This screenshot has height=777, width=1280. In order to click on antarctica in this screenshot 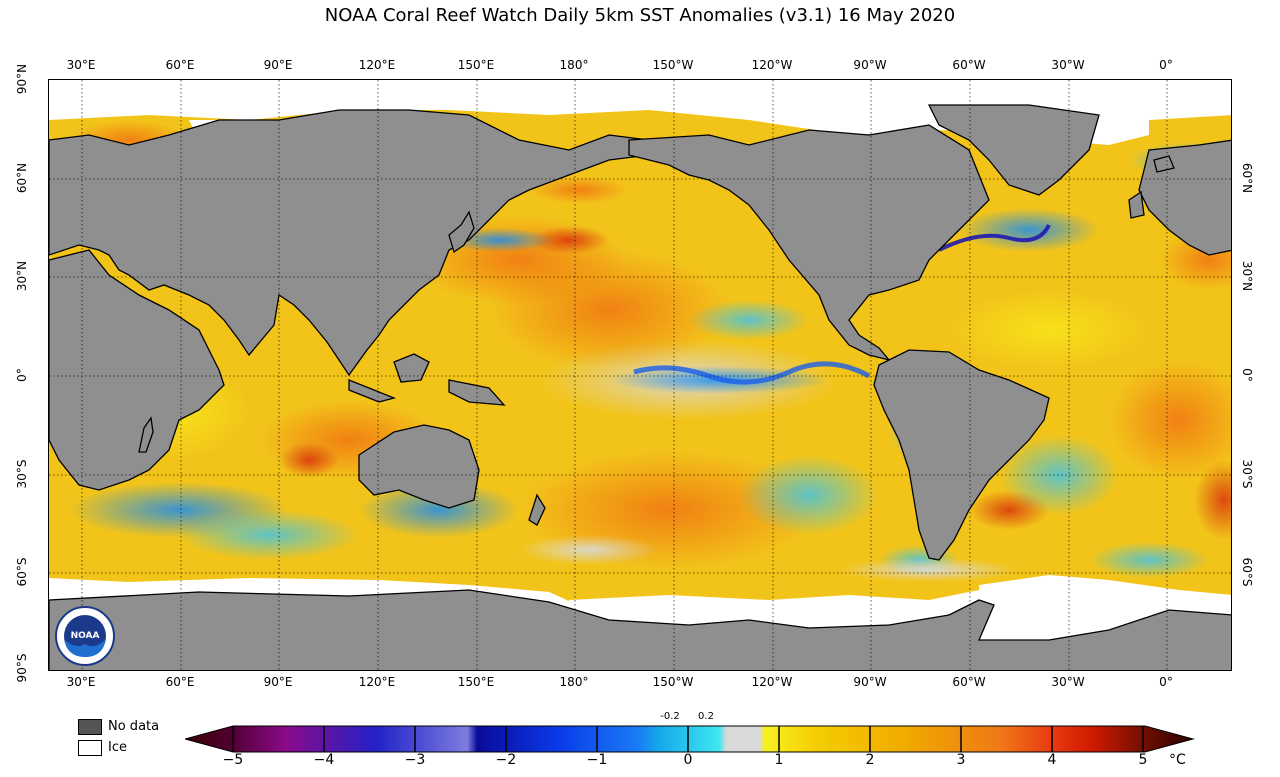, I will do `click(640, 629)`.